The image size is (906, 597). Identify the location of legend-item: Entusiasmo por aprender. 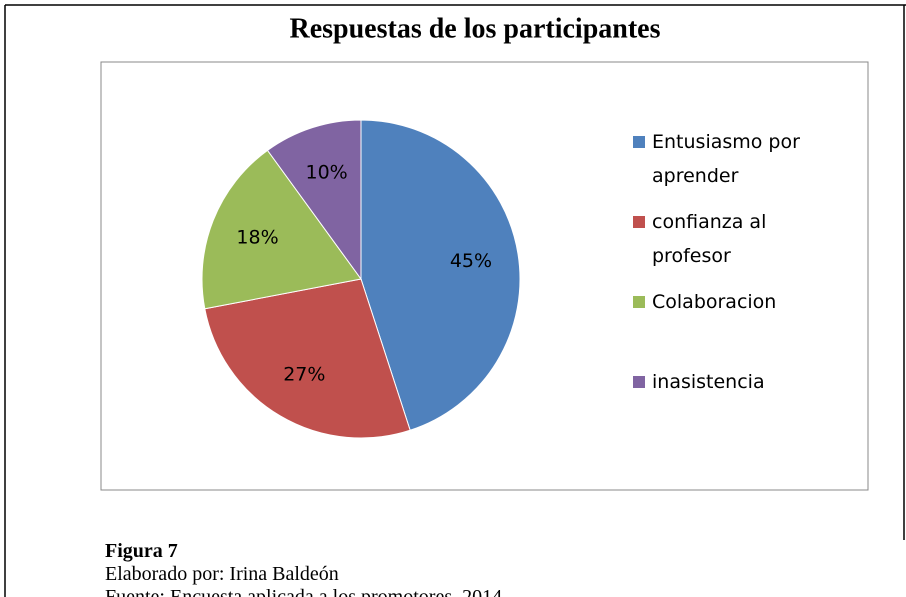
(733, 159).